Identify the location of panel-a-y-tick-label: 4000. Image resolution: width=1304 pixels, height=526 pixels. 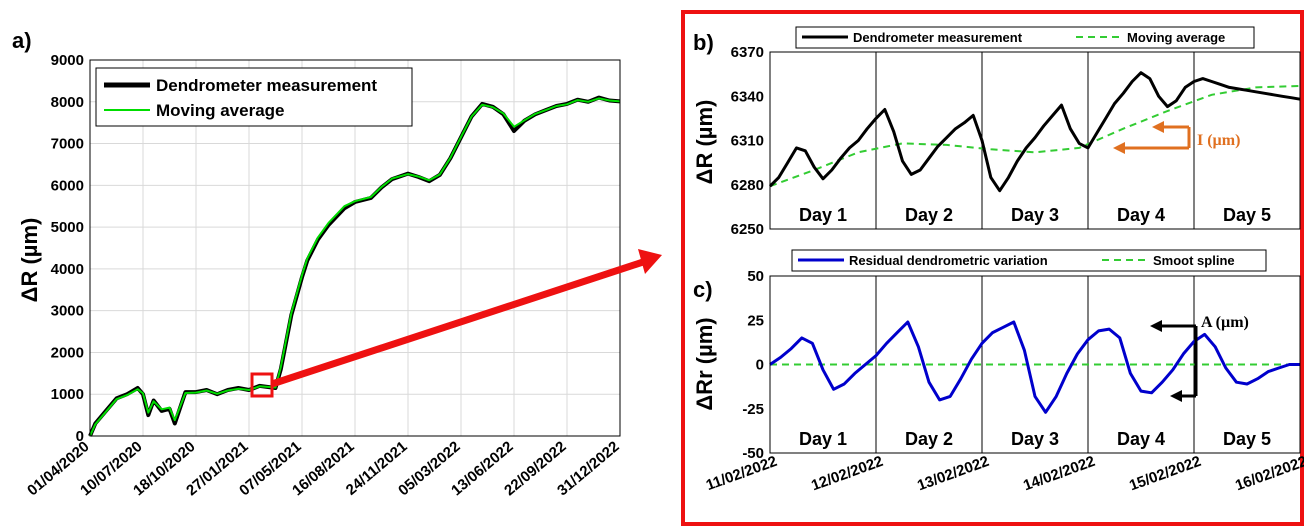
(67, 269).